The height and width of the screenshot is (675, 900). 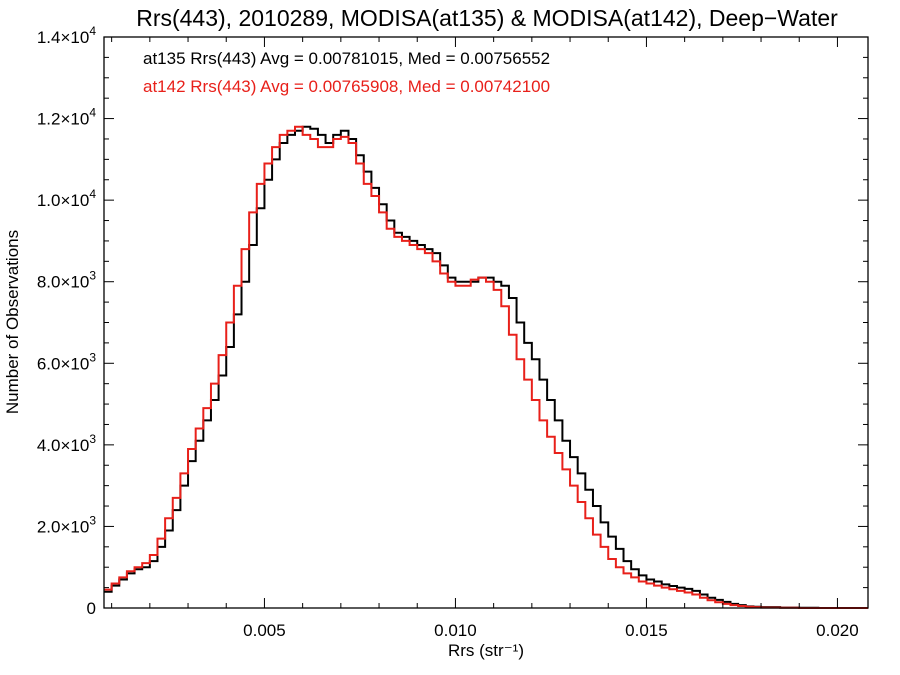 What do you see at coordinates (12, 322) in the screenshot?
I see `y-axis-label: Number of Observations` at bounding box center [12, 322].